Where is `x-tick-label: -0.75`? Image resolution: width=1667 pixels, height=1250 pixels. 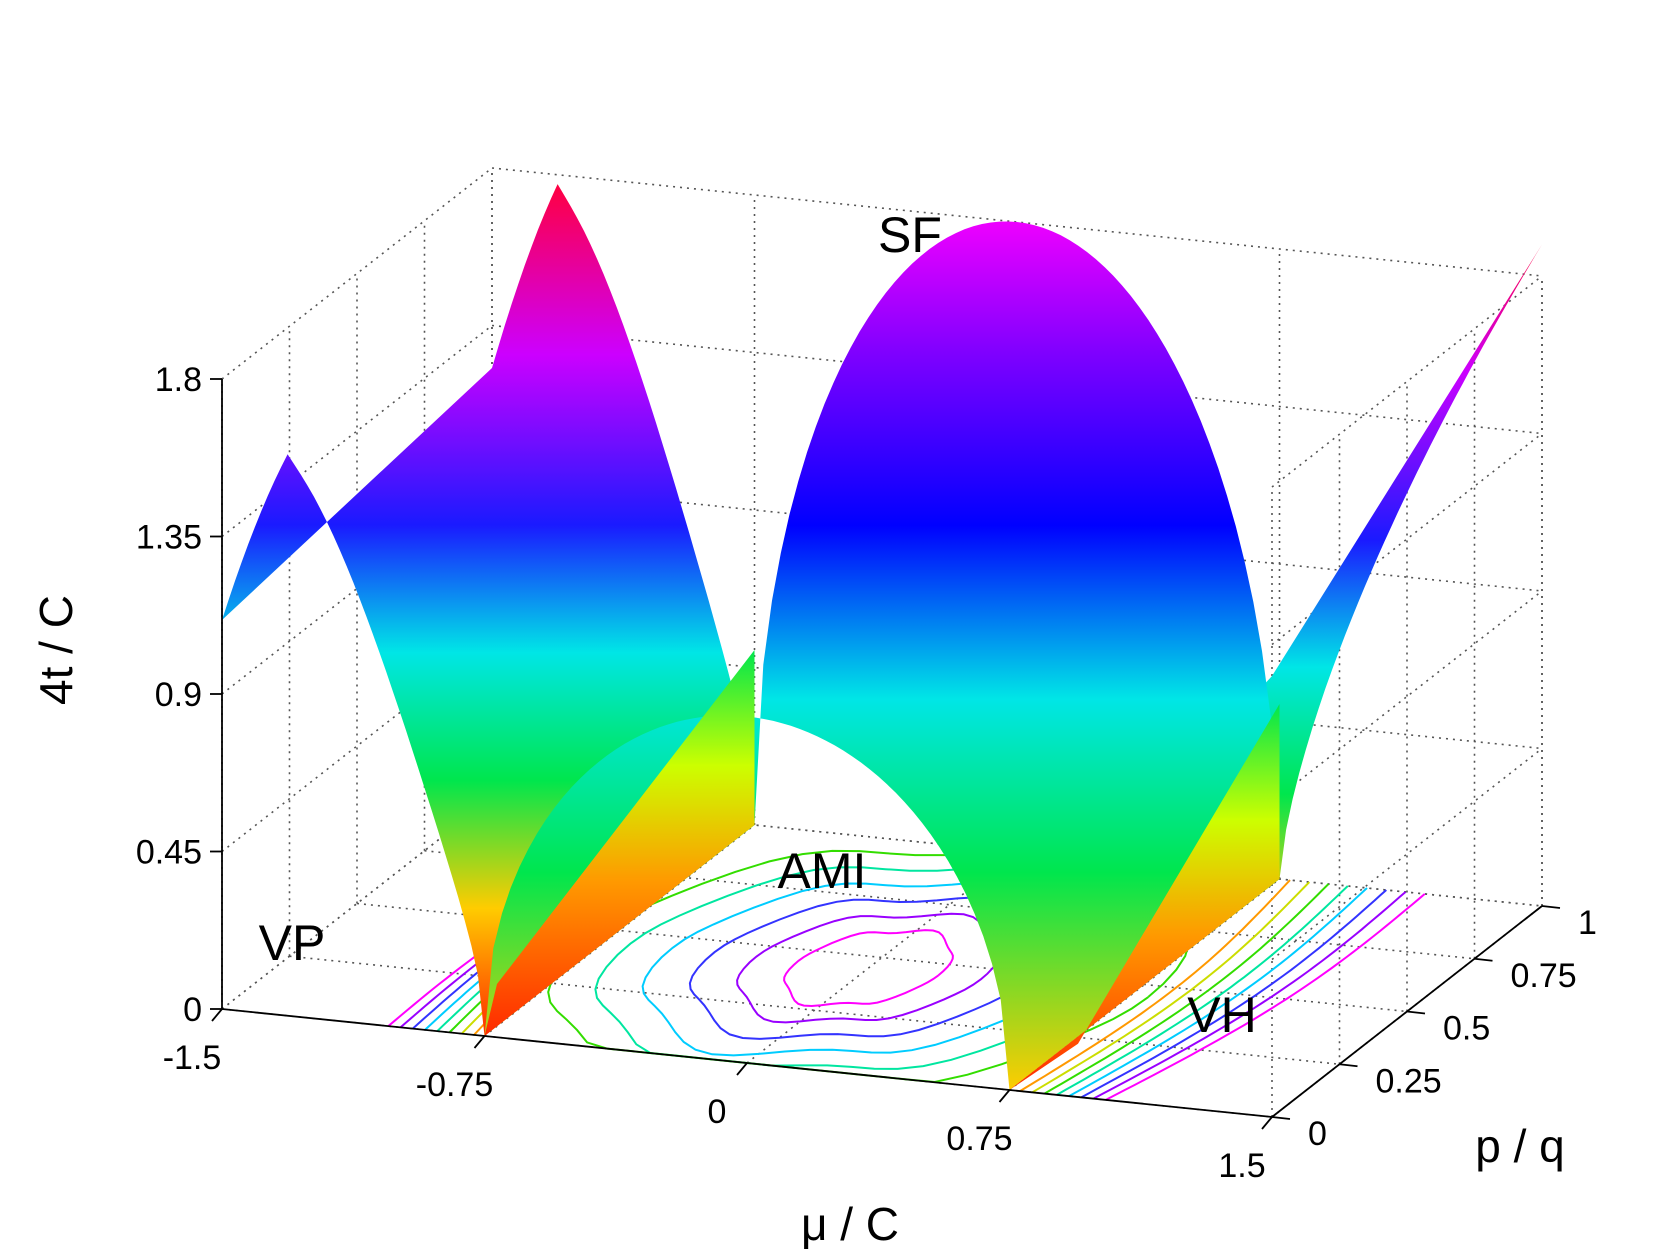 x-tick-label: -0.75 is located at coordinates (455, 1085).